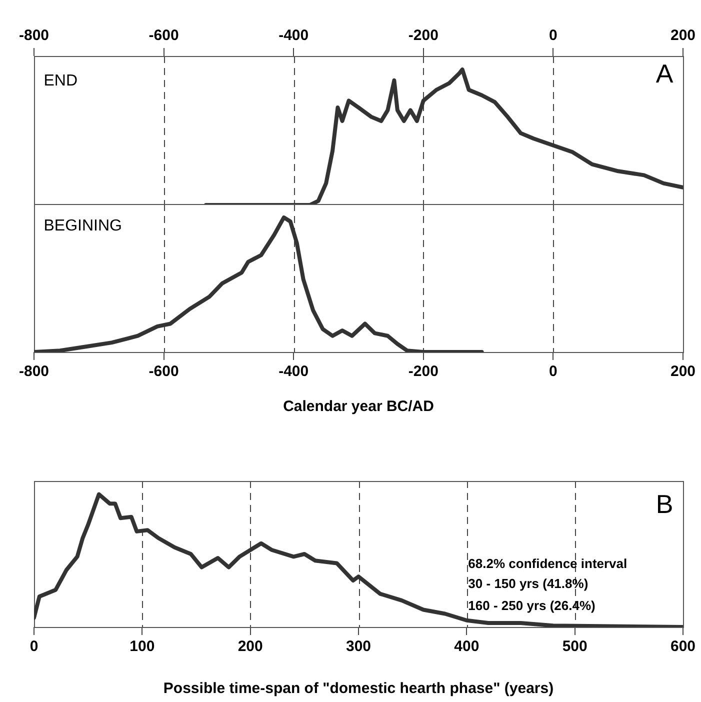  What do you see at coordinates (575, 647) in the screenshot?
I see `x-tick-label: 500` at bounding box center [575, 647].